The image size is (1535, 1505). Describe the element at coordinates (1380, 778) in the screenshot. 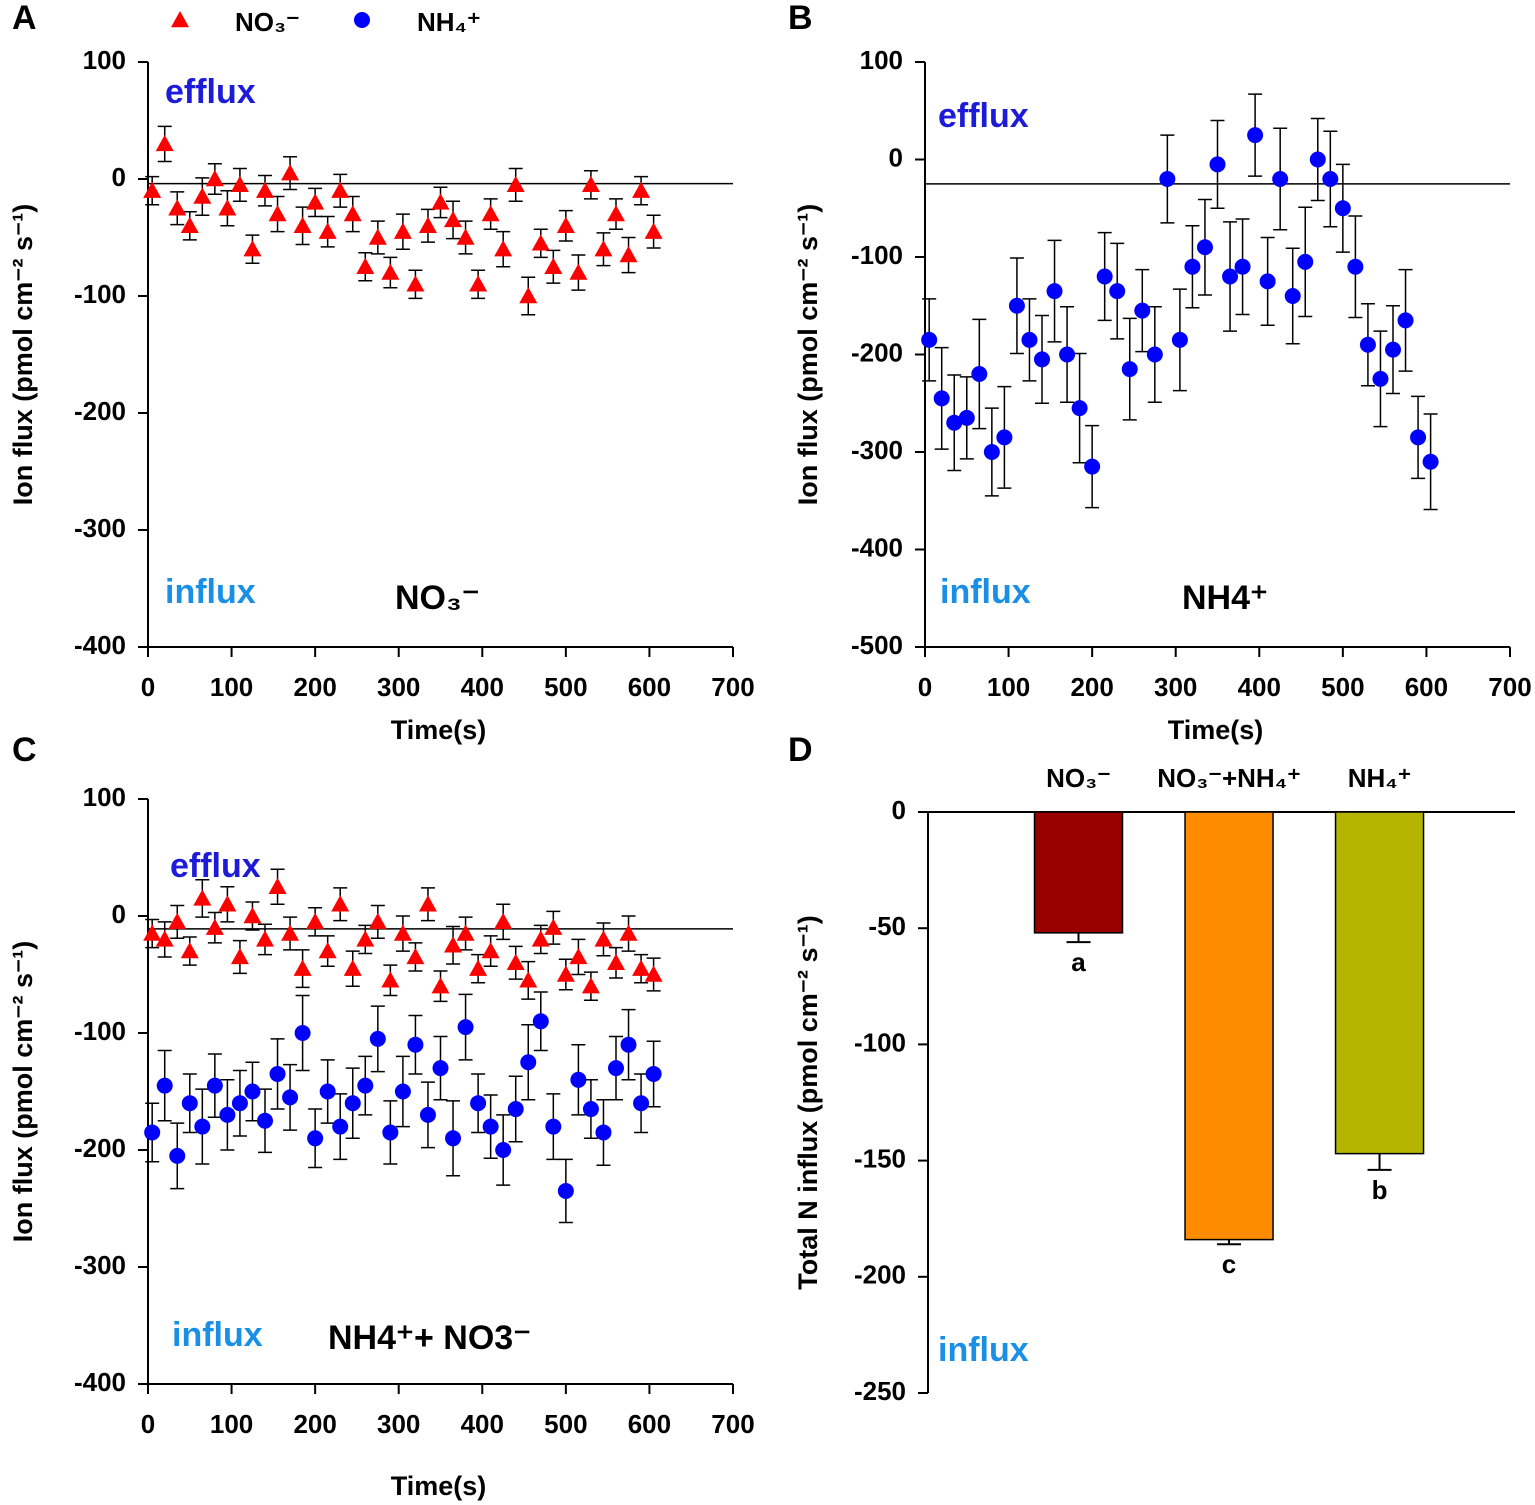

I see `category-label: NH₄⁺` at that location.